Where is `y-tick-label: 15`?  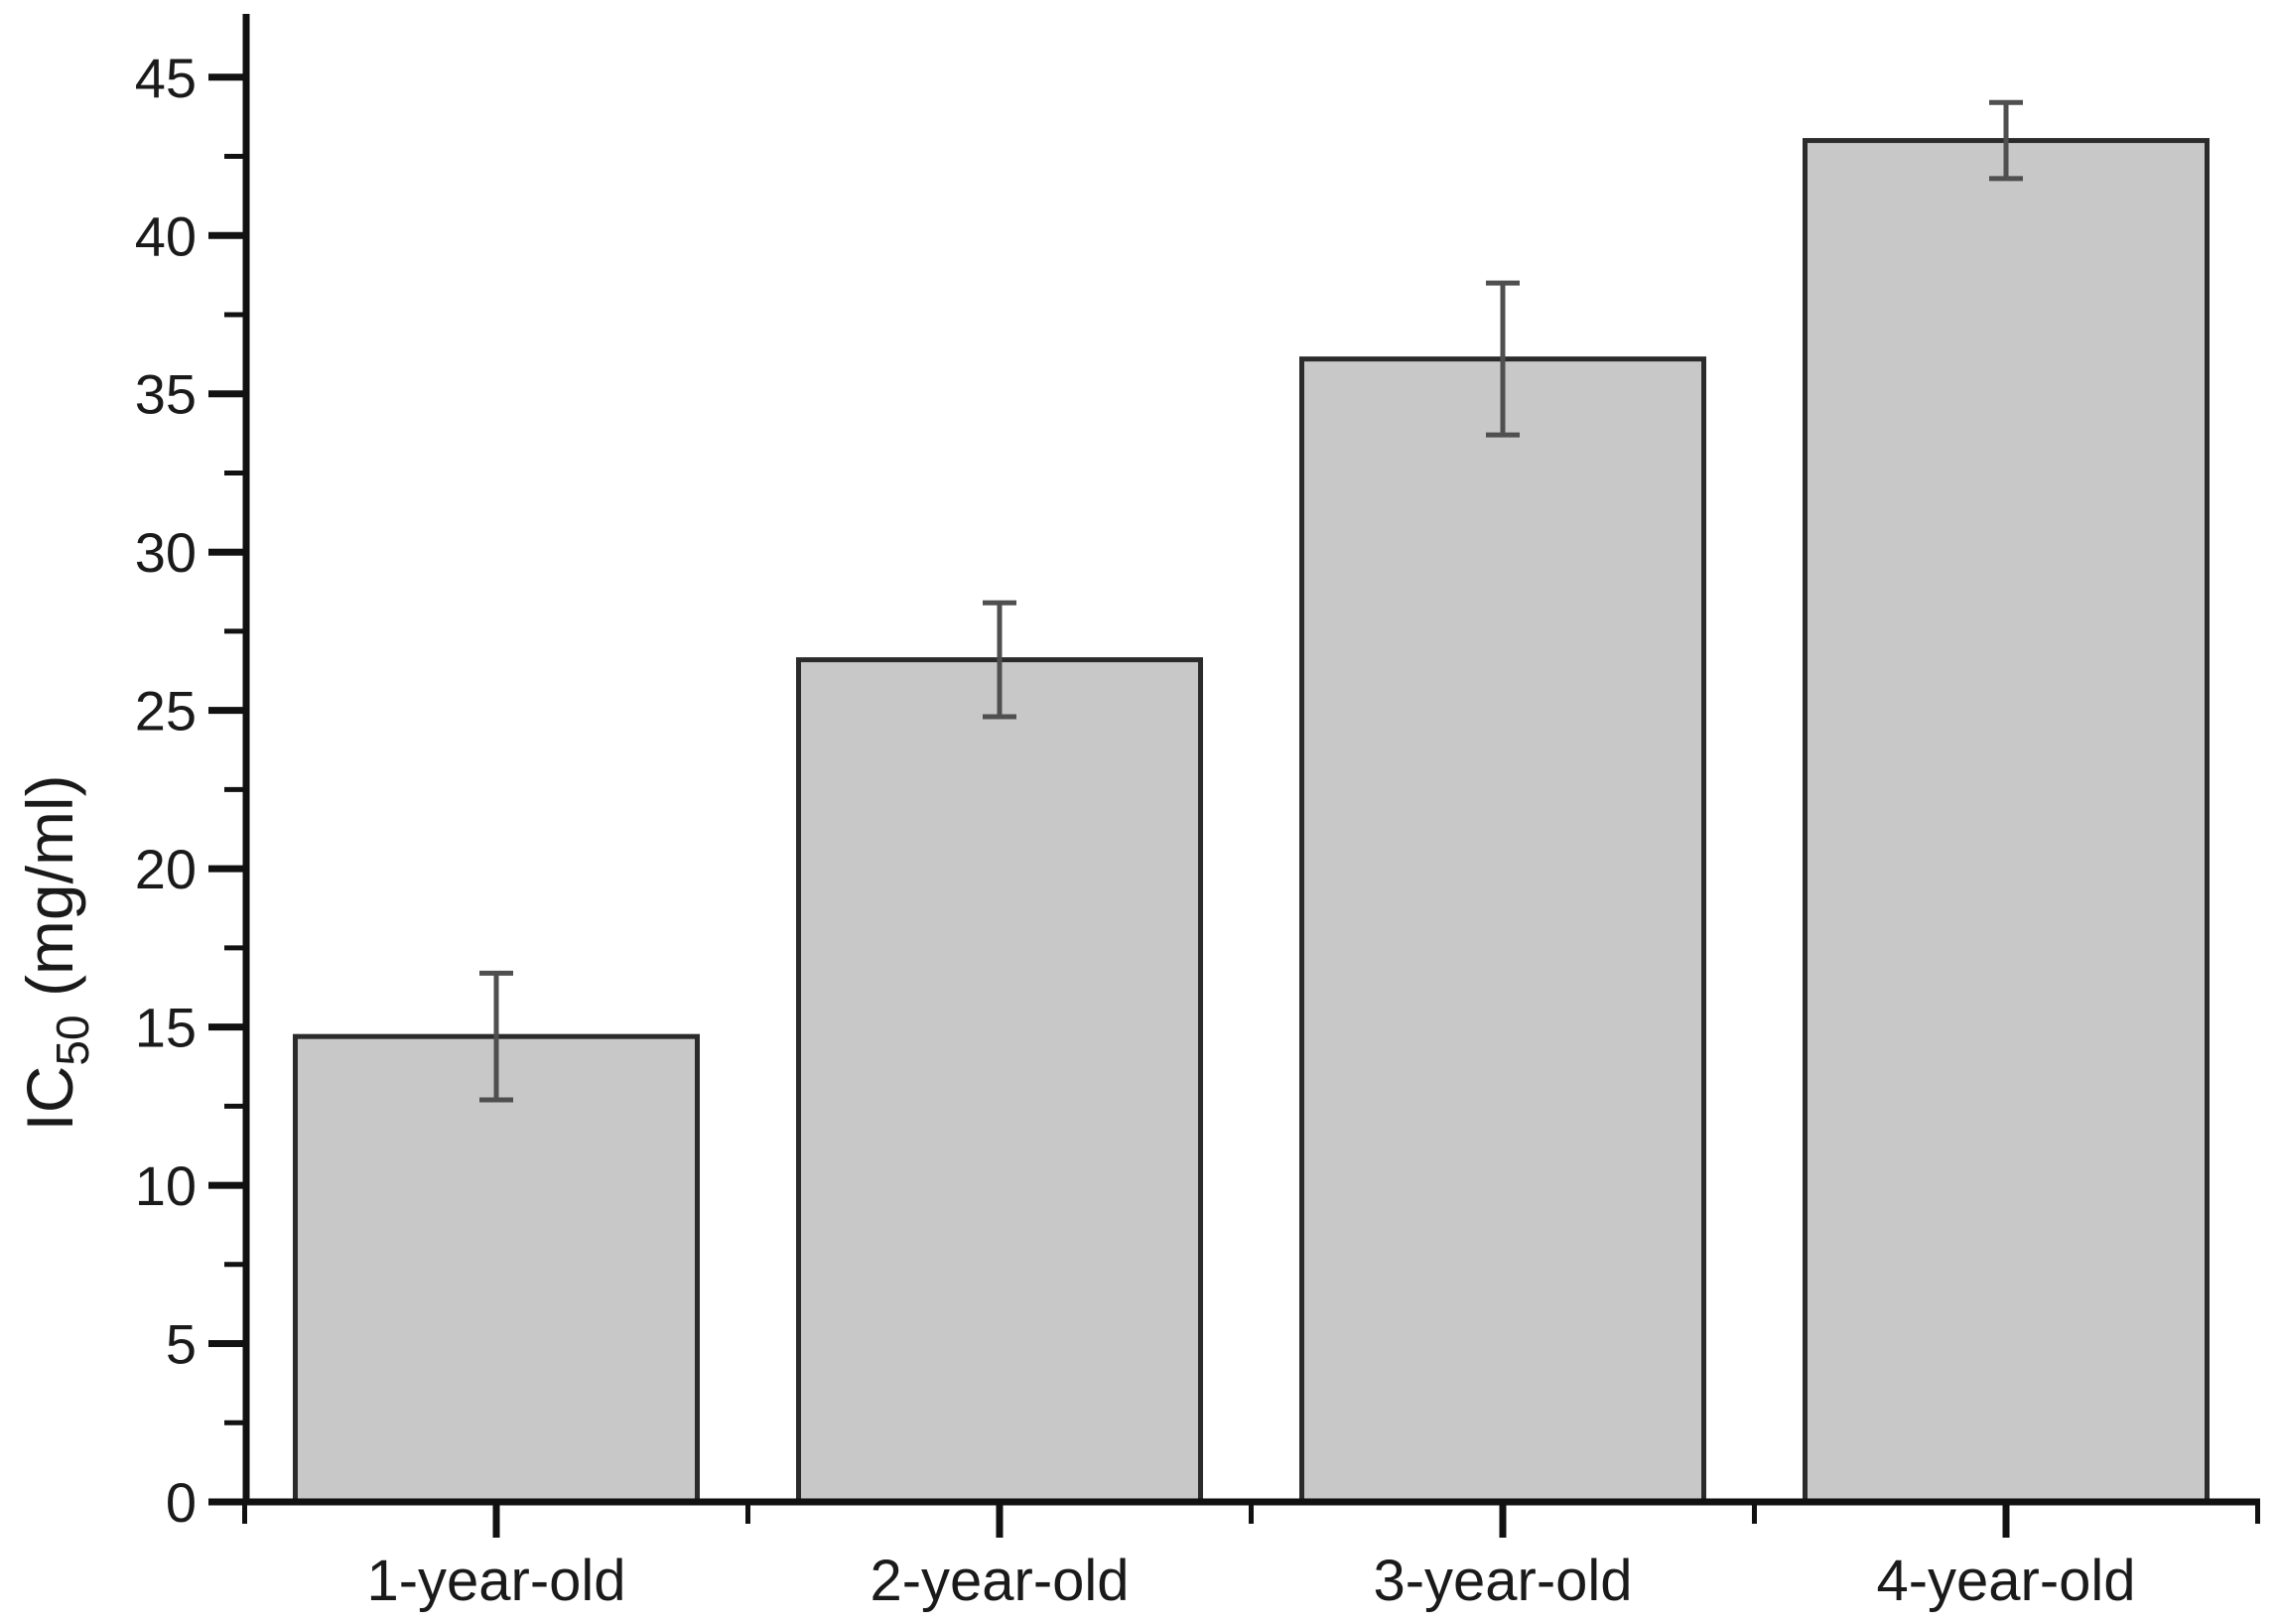
y-tick-label: 15 is located at coordinates (166, 1028).